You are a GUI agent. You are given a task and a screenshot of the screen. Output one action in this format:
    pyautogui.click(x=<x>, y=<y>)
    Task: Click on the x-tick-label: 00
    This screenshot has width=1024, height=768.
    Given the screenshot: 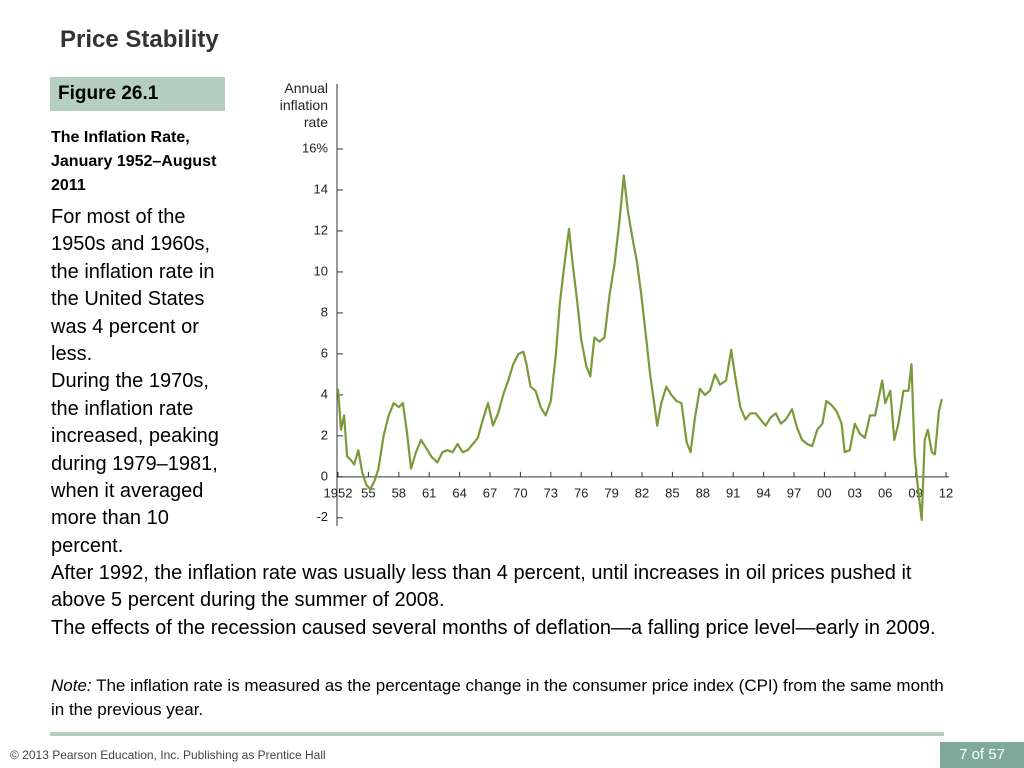 What is the action you would take?
    pyautogui.click(x=824, y=492)
    